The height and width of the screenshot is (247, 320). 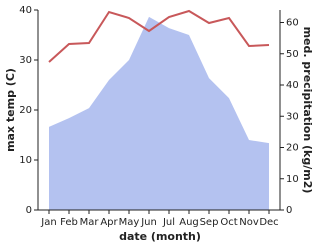 I want to click on x-tick-label: Feb, so click(x=69, y=222).